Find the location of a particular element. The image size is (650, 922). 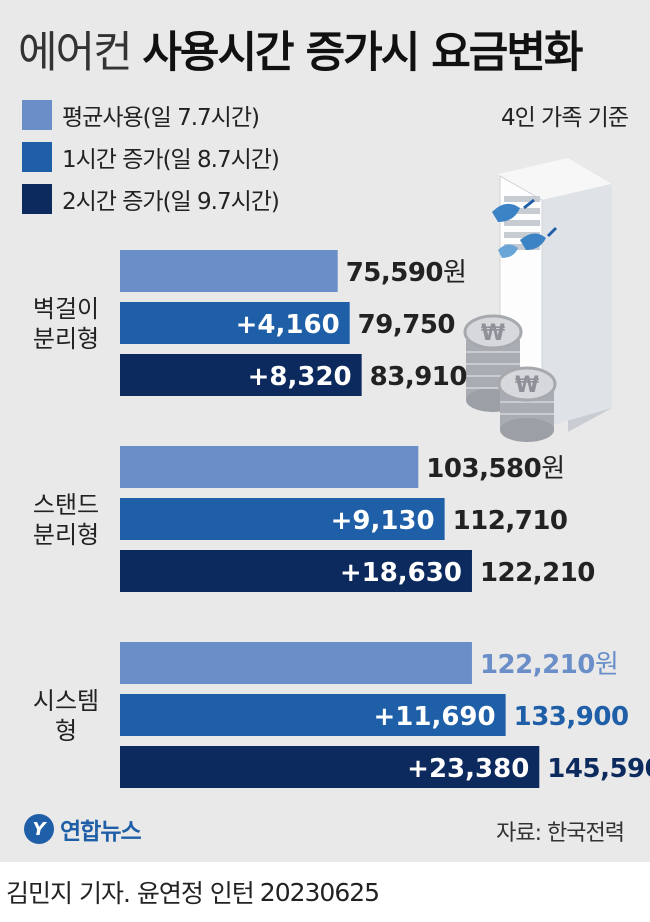

delta-label: +9,130 is located at coordinates (383, 521).